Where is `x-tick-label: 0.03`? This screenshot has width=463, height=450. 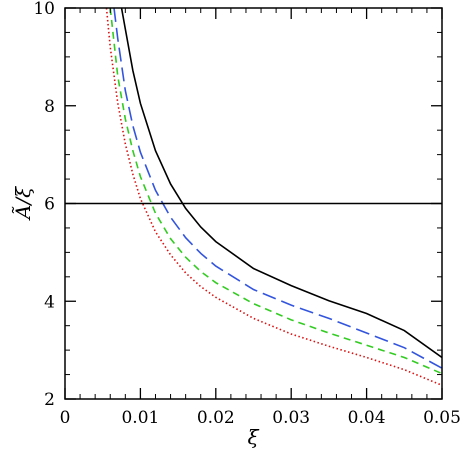 x-tick-label: 0.03 is located at coordinates (291, 418).